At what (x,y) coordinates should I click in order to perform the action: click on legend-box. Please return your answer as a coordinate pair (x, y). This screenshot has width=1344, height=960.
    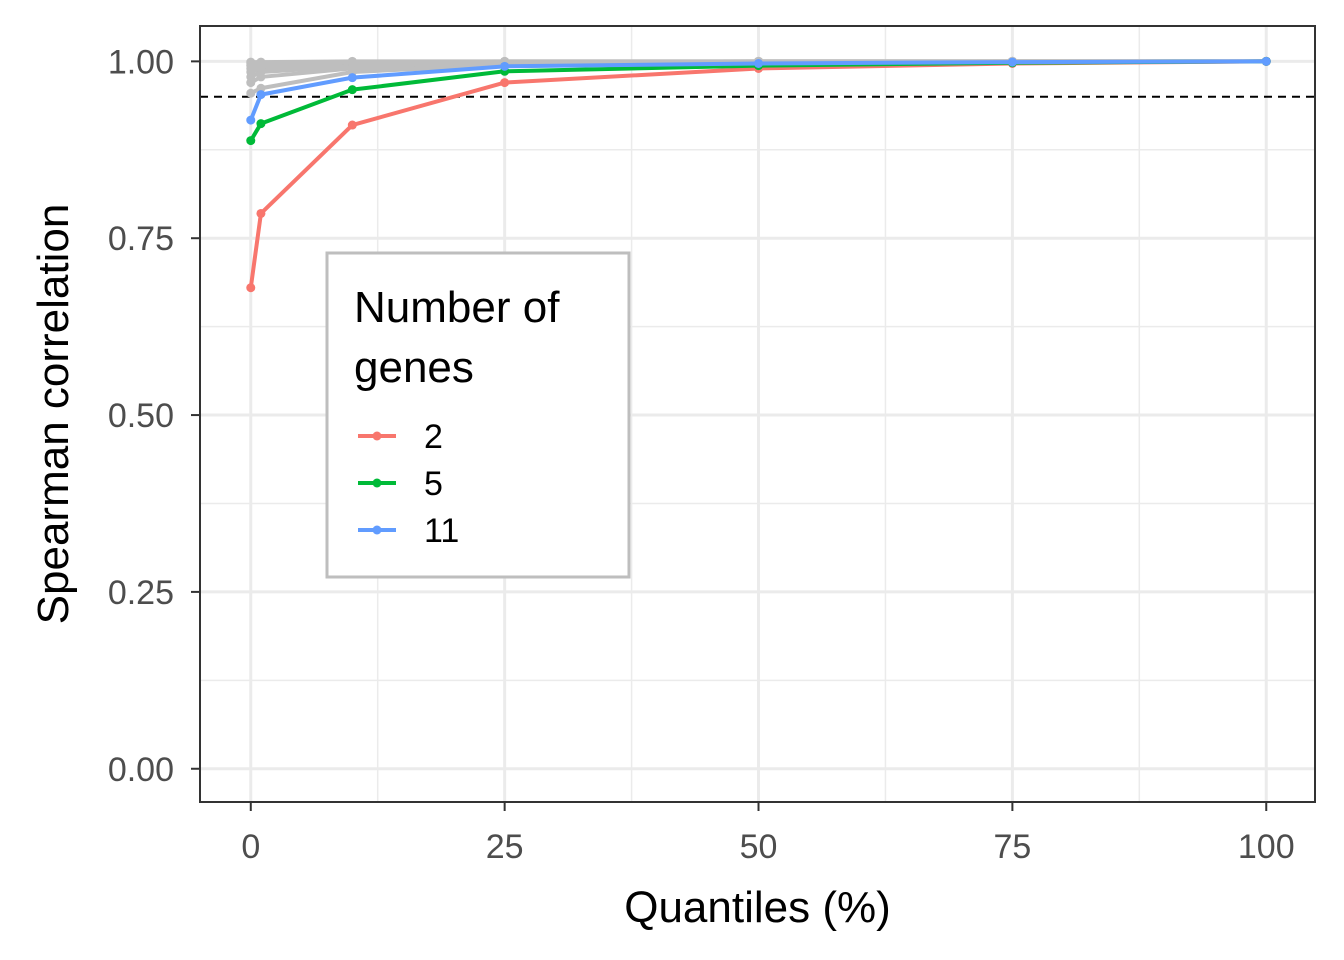
    Looking at the image, I should click on (478, 415).